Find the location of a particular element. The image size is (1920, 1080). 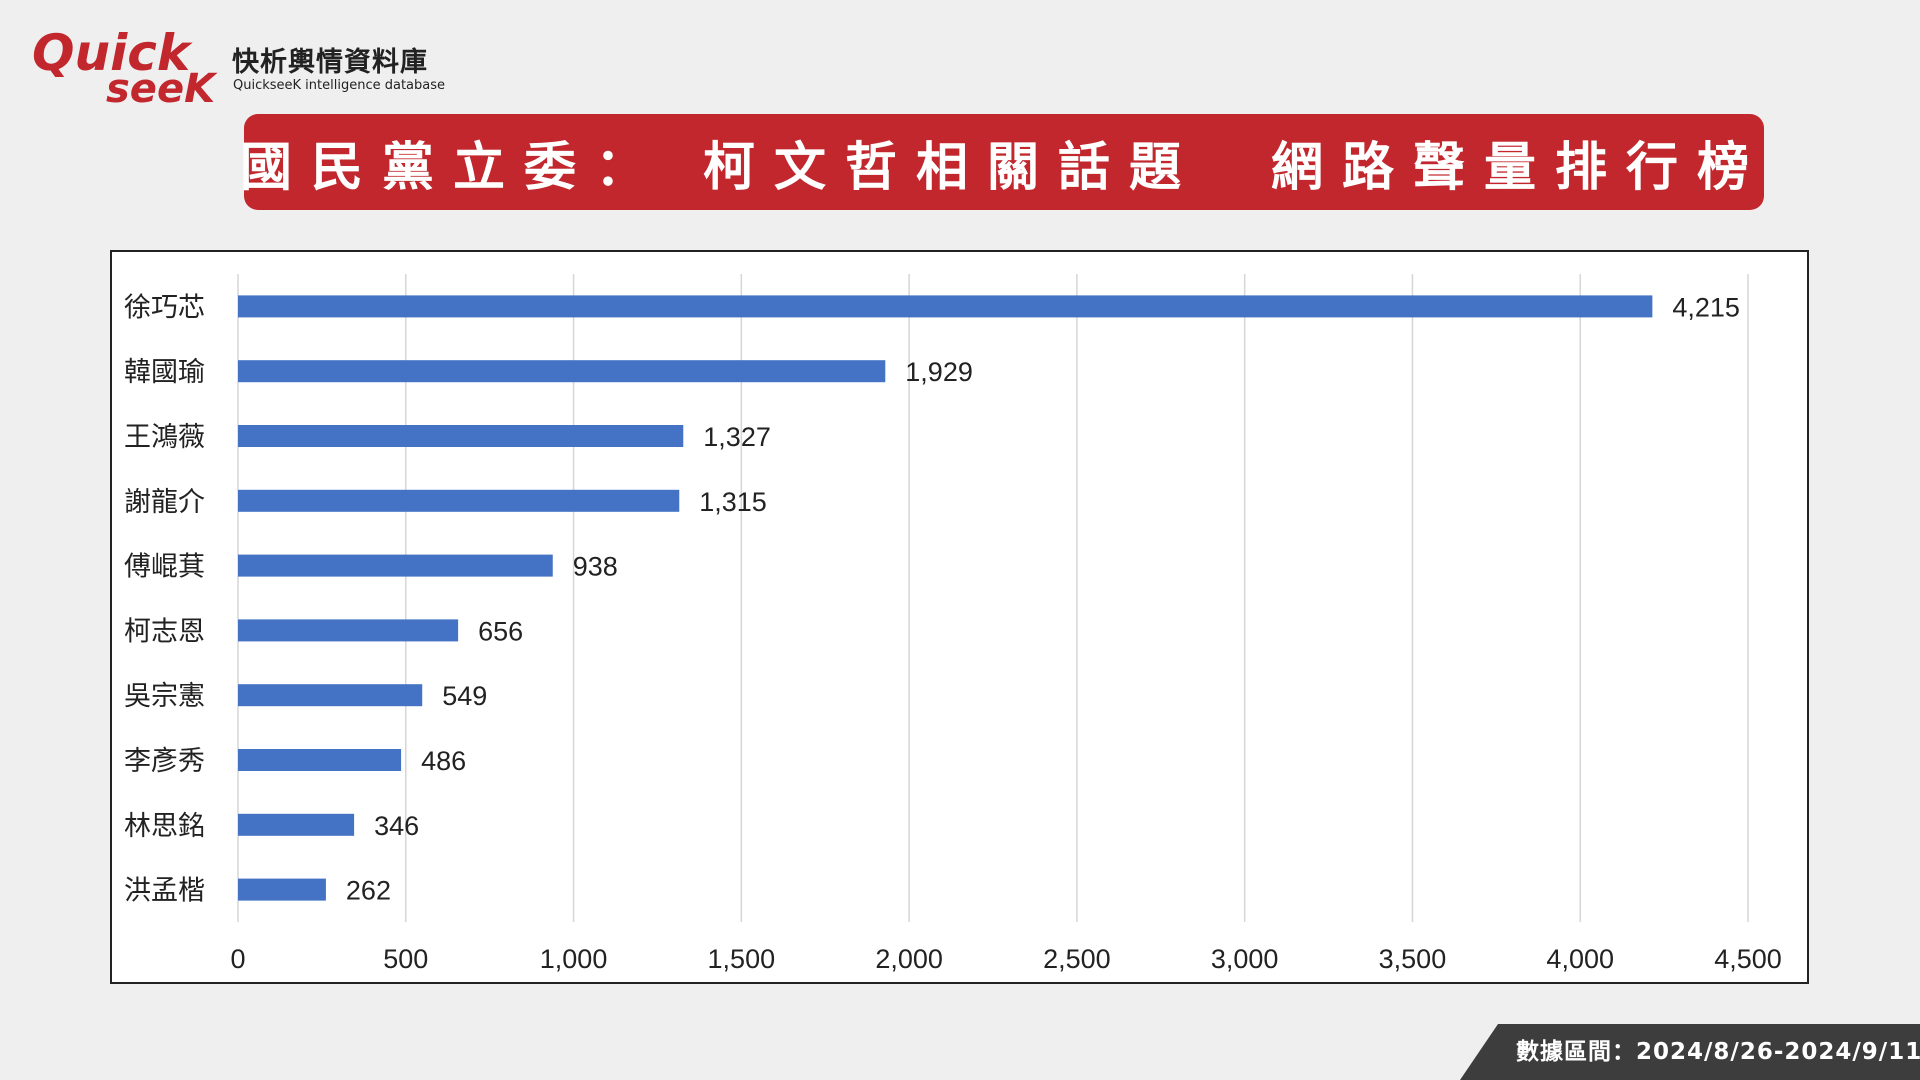

category-label: 韓國瑜 is located at coordinates (164, 372).